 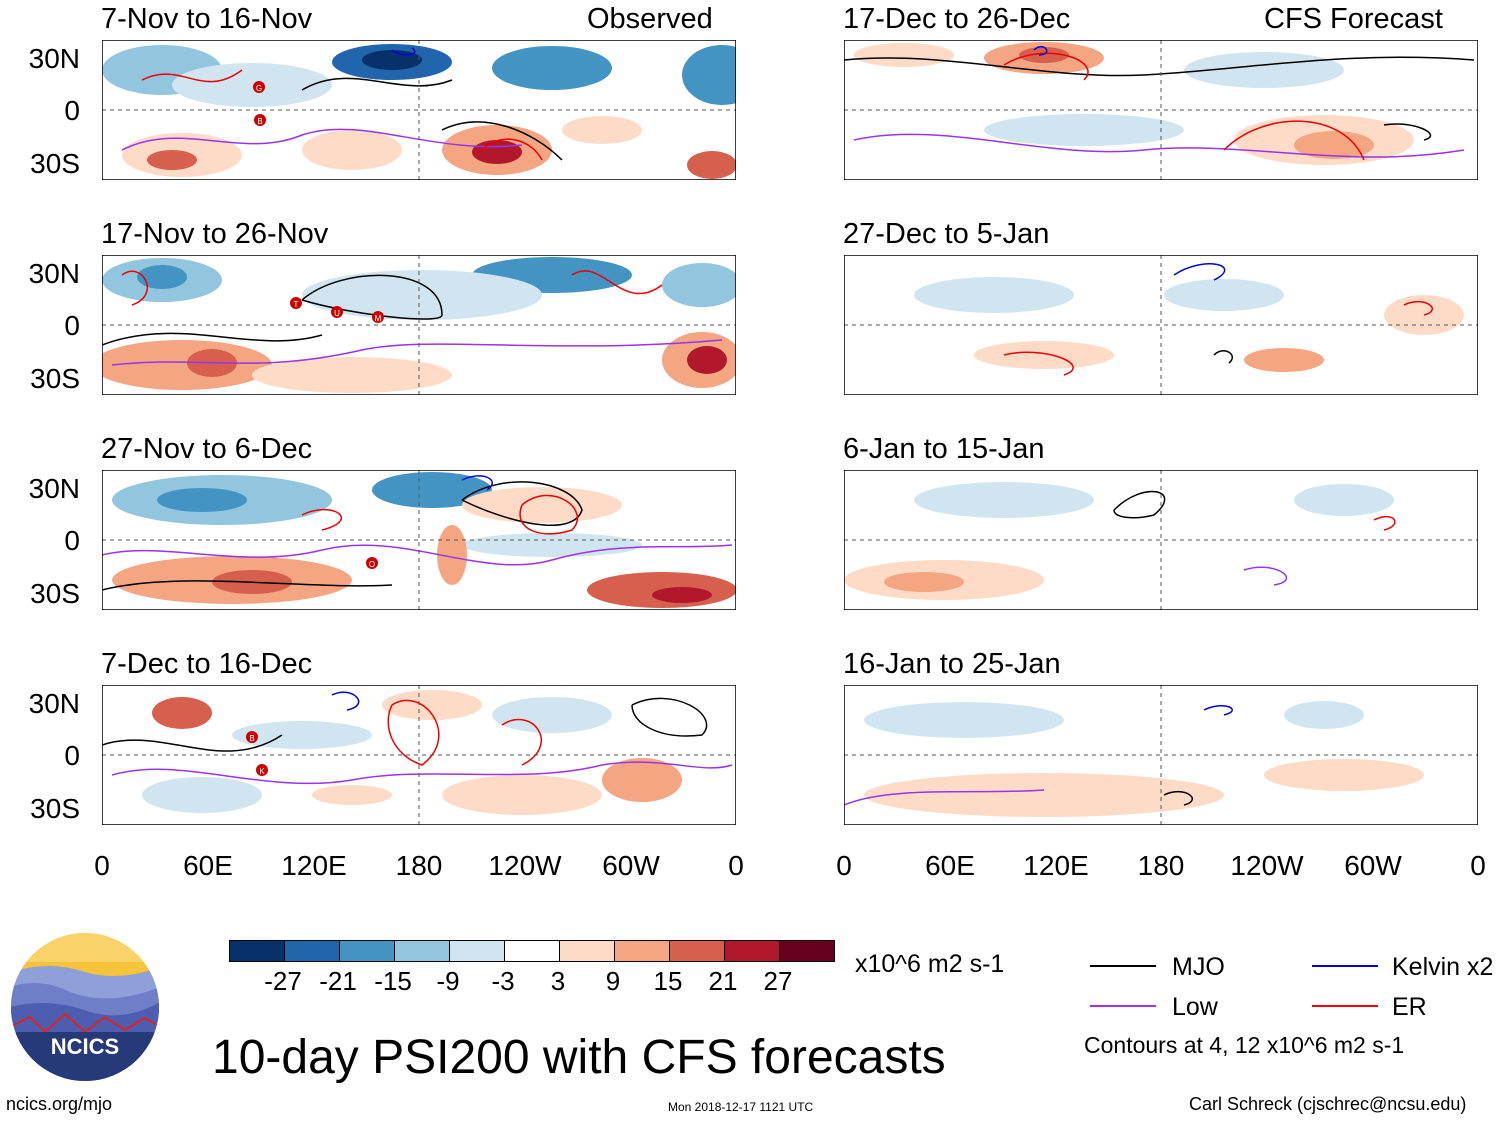 What do you see at coordinates (215, 234) in the screenshot?
I see `panel-title-obs-2: 17-Nov to 26-Nov` at bounding box center [215, 234].